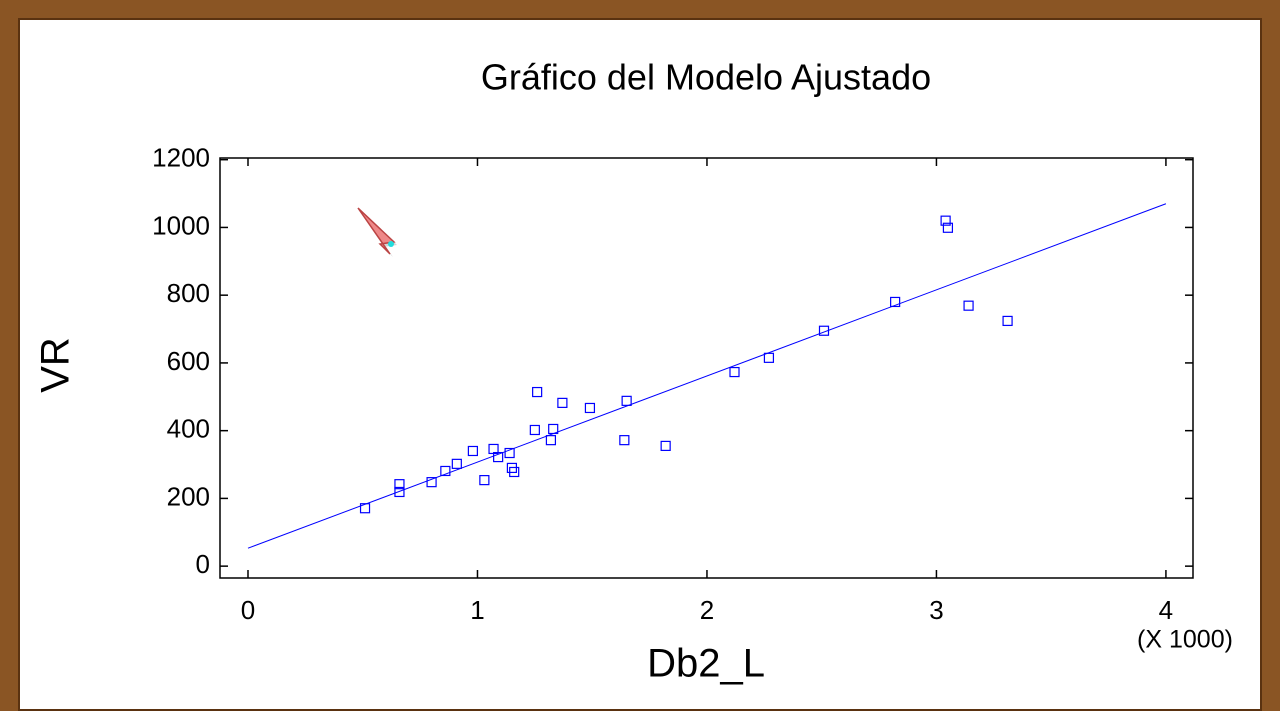 The image size is (1280, 711). What do you see at coordinates (188, 361) in the screenshot?
I see `y-tick-label: 600` at bounding box center [188, 361].